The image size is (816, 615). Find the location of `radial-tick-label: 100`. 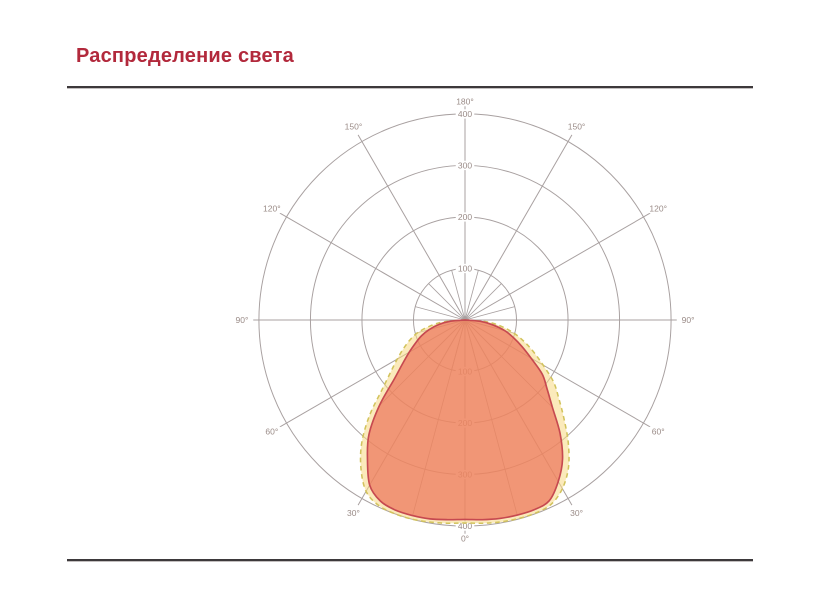

radial-tick-label: 100 is located at coordinates (465, 268).